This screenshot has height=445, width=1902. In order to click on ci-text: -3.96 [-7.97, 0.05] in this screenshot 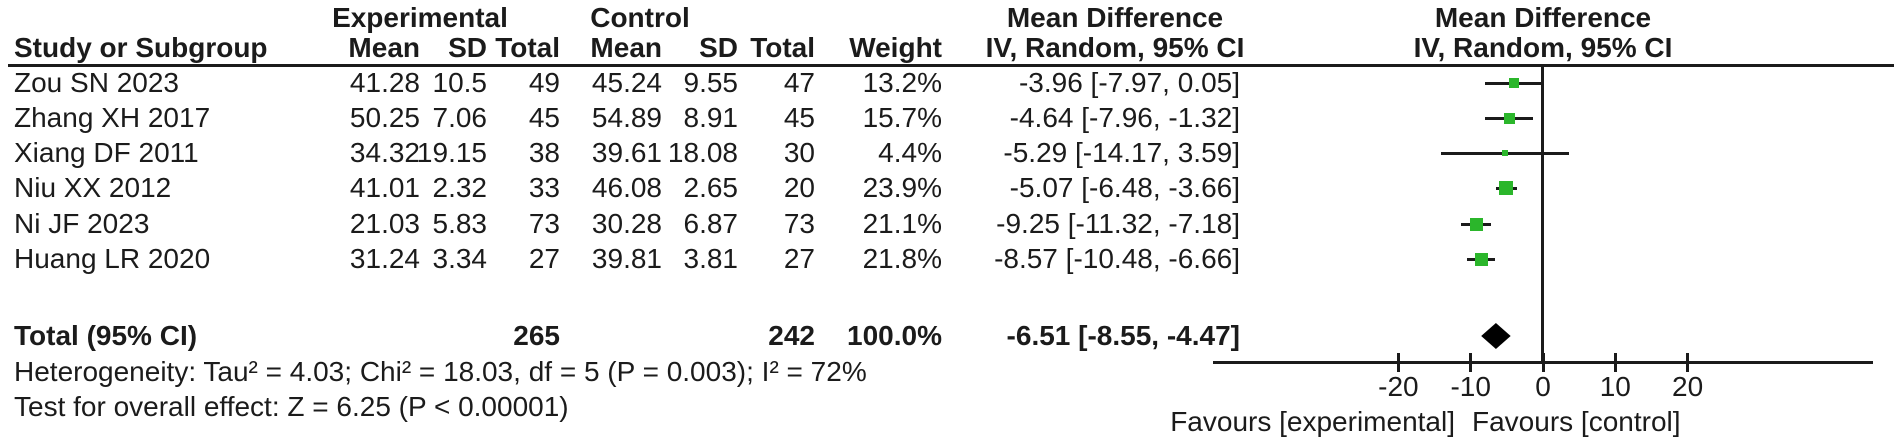, I will do `click(1129, 82)`.